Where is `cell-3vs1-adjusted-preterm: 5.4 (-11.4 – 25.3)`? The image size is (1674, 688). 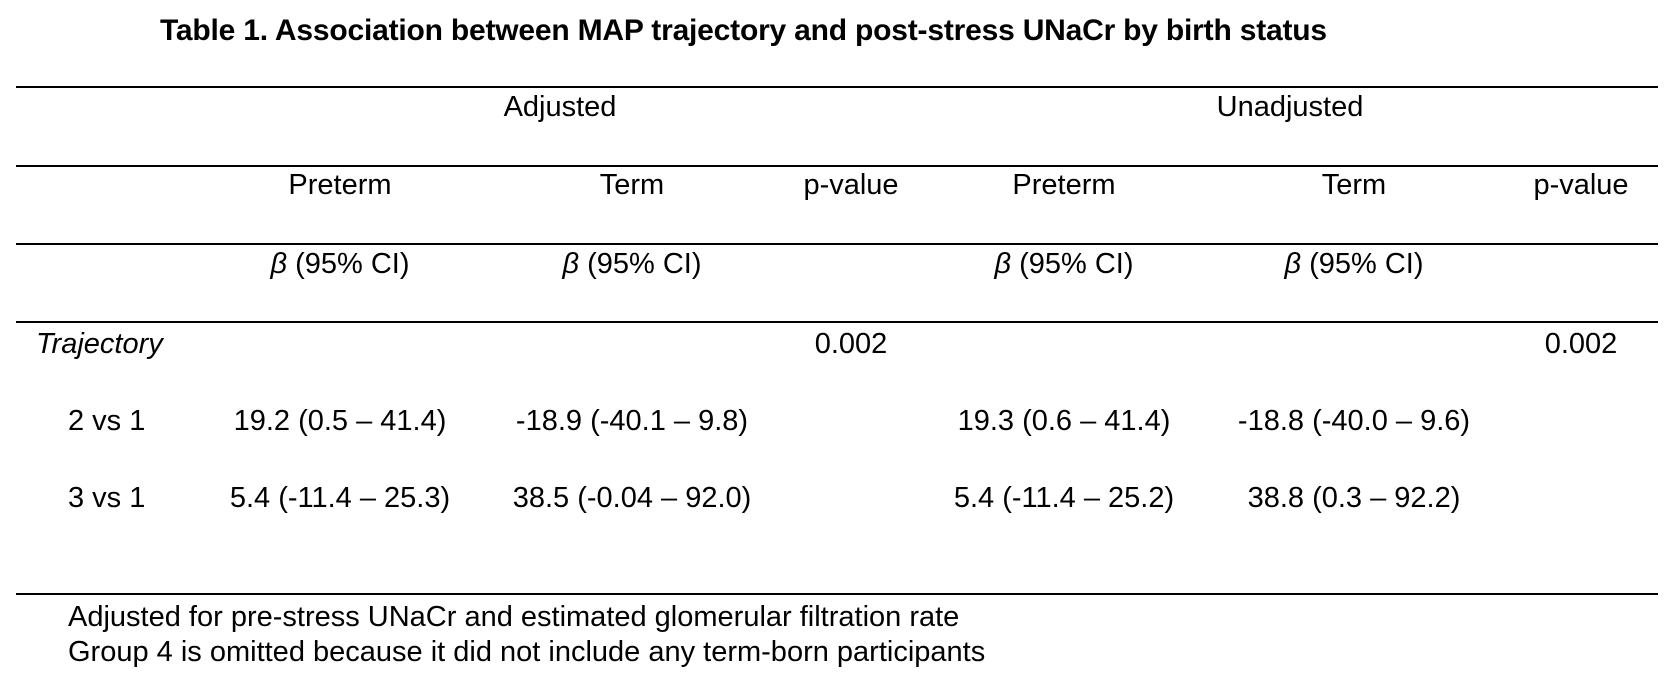
cell-3vs1-adjusted-preterm: 5.4 (-11.4 – 25.3) is located at coordinates (340, 498).